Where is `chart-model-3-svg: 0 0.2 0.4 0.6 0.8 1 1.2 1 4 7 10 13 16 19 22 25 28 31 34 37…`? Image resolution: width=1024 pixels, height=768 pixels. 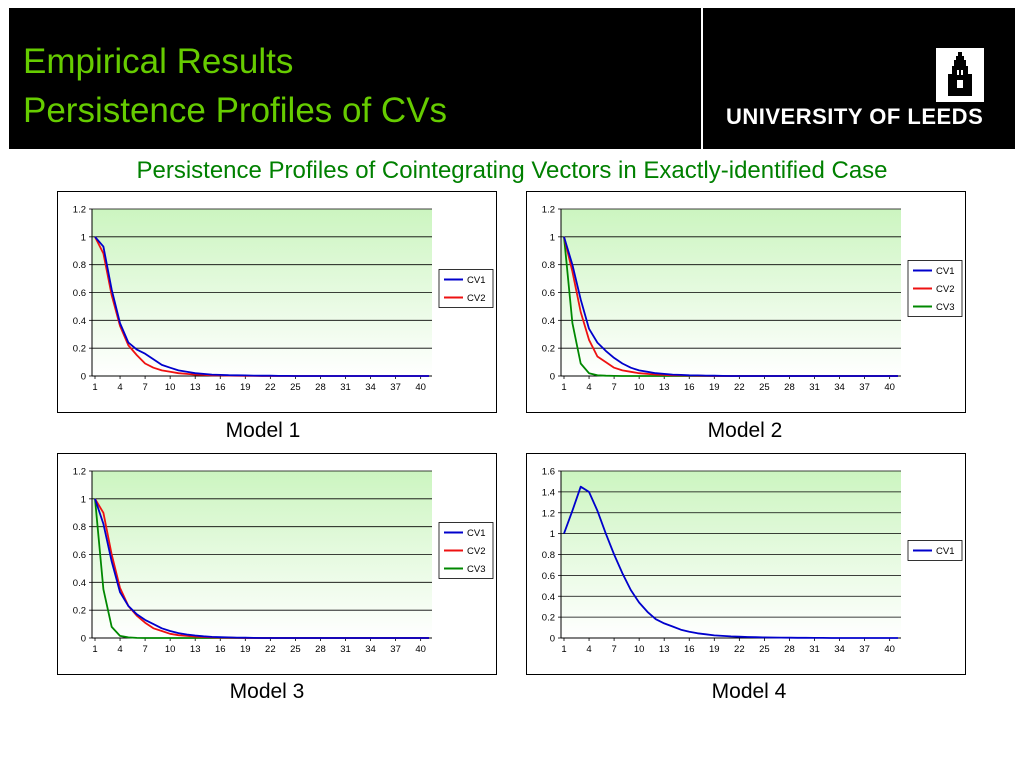 chart-model-3-svg: 0 0.2 0.4 0.6 0.8 1 1.2 1 4 7 10 13 16 19 22 25 28 31 34 37… is located at coordinates (283, 561).